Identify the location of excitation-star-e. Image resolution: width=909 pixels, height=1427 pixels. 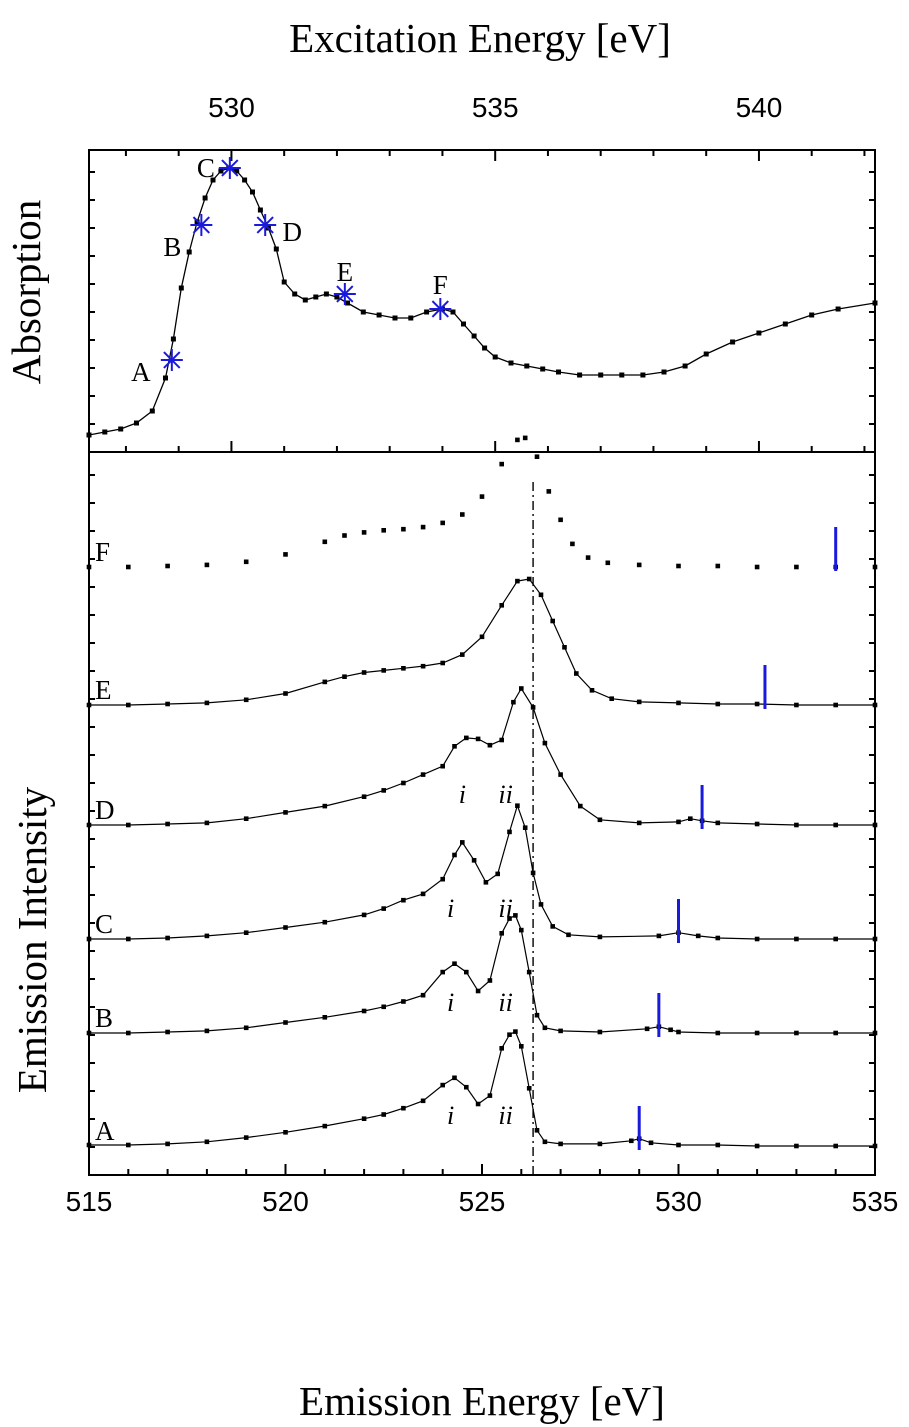
(344, 294).